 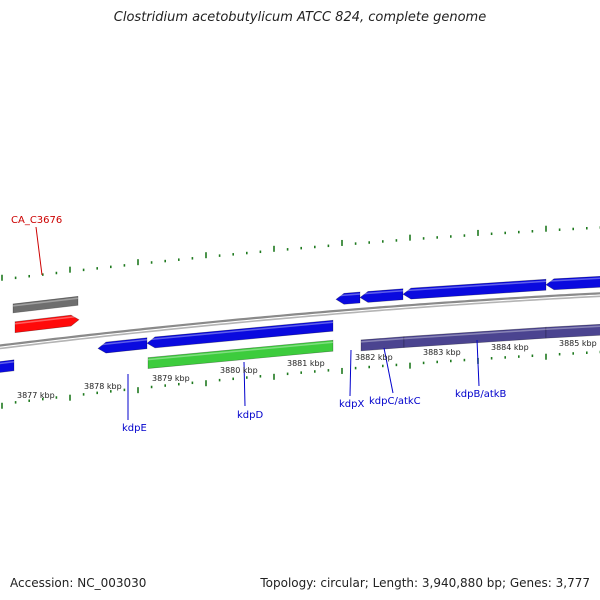 I want to click on gene-kdpd, so click(x=240, y=334).